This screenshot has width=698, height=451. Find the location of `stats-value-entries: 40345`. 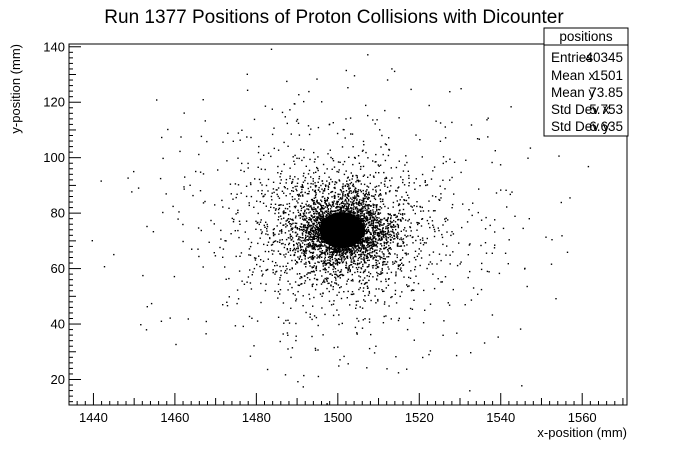

stats-value-entries: 40345 is located at coordinates (604, 57).